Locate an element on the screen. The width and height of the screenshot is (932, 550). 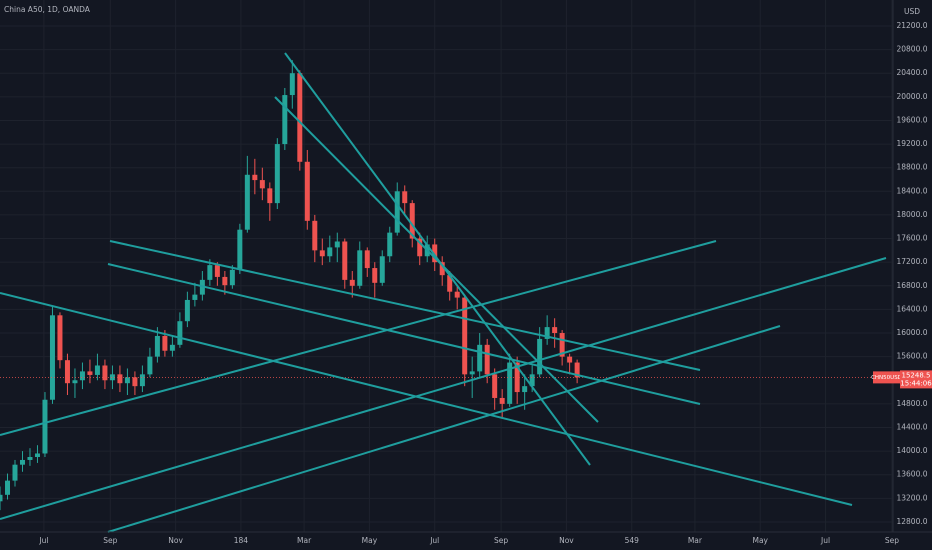
y-tick-label: 16000.0 is located at coordinates (911, 332).